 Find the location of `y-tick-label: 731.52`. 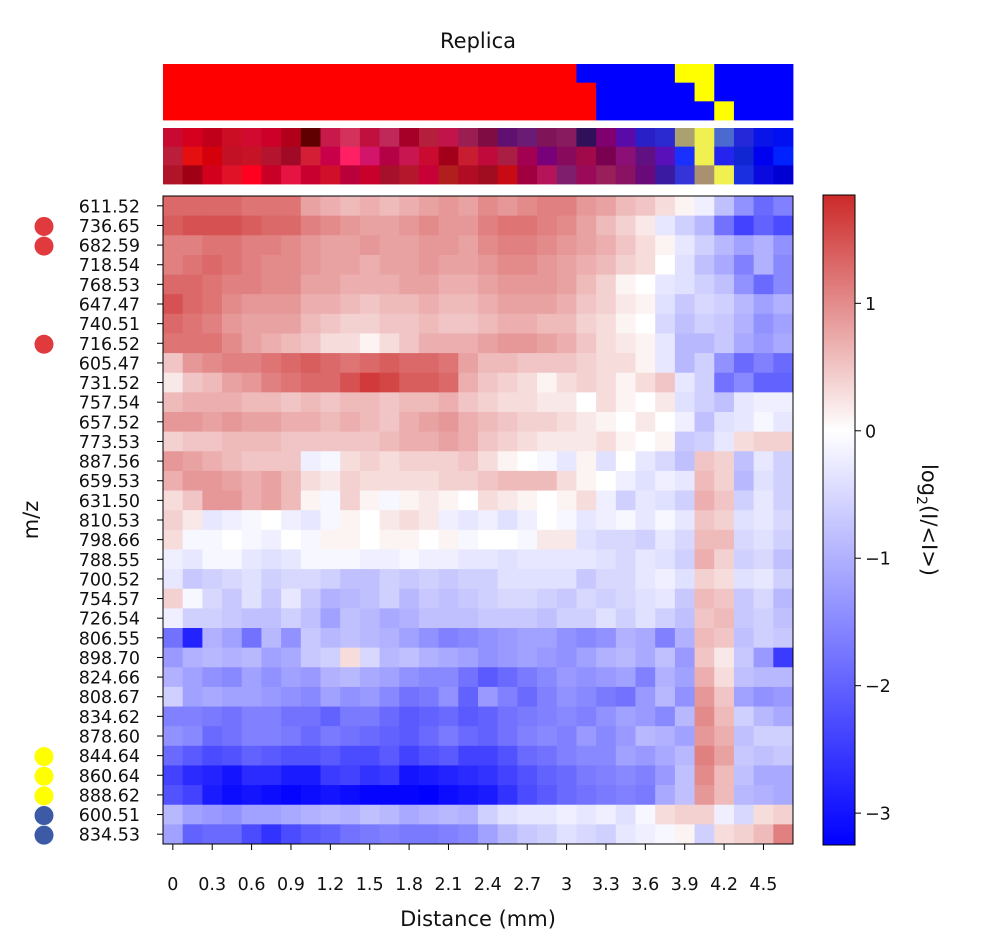

y-tick-label: 731.52 is located at coordinates (109, 384).